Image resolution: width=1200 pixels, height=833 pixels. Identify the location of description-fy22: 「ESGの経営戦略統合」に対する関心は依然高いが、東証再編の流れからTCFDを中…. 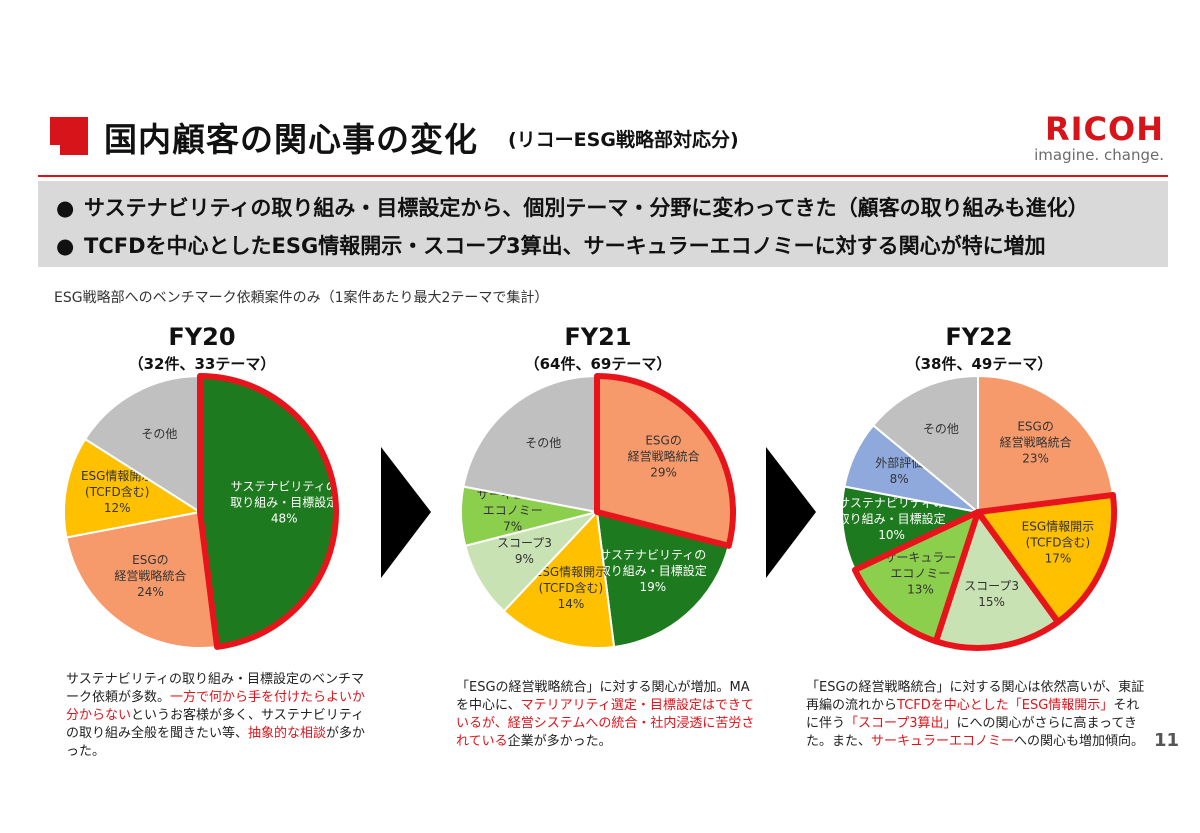
(976, 715).